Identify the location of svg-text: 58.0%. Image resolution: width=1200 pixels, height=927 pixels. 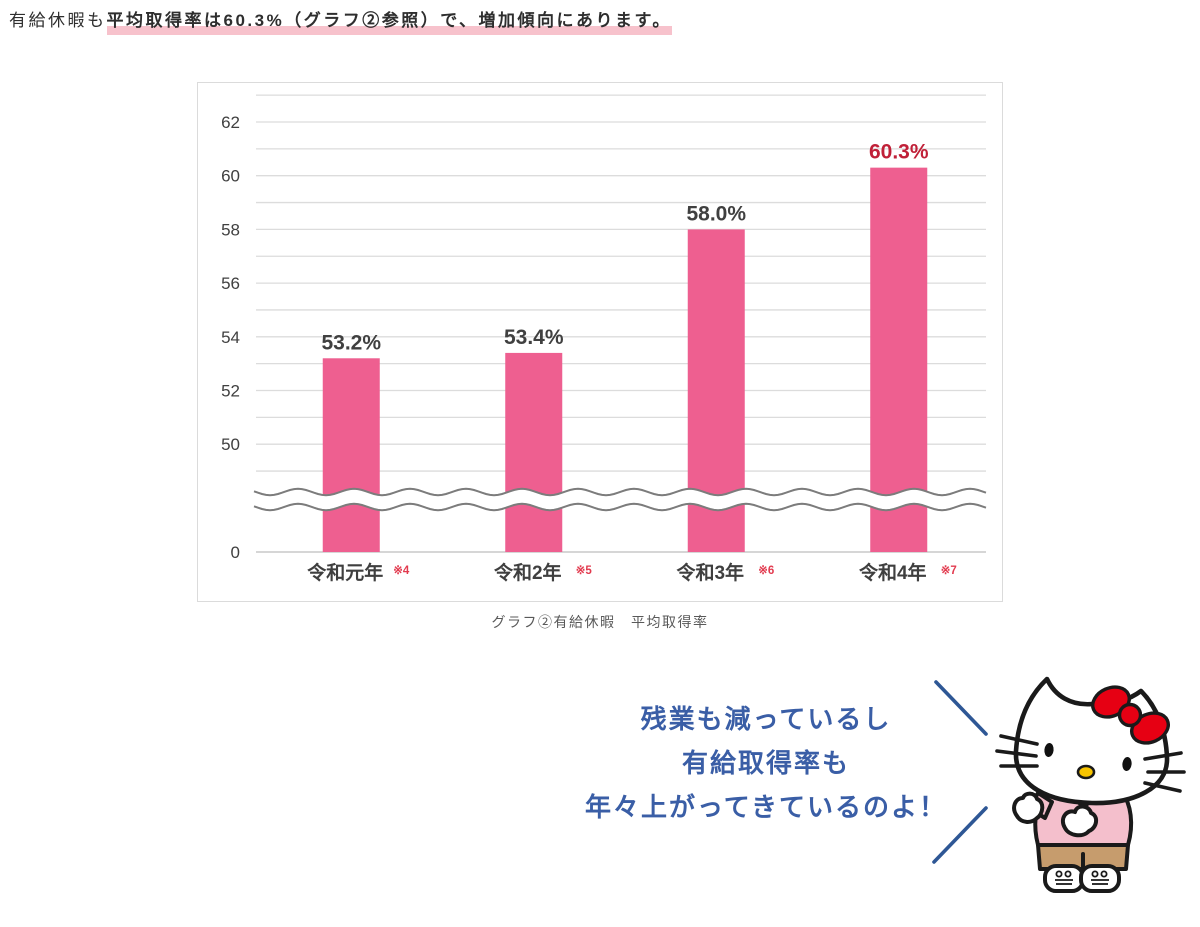
(716, 213).